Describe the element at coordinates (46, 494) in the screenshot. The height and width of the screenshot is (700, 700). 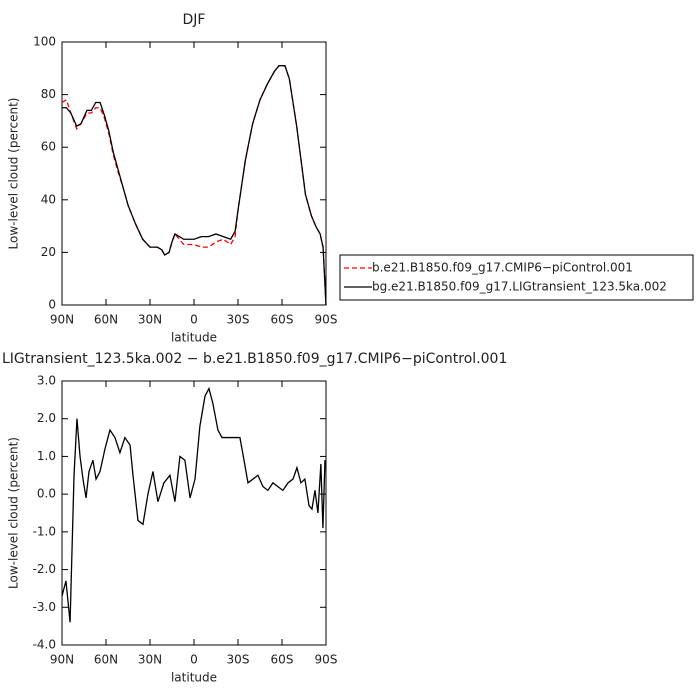
I see `y-tick-label: 0.0` at that location.